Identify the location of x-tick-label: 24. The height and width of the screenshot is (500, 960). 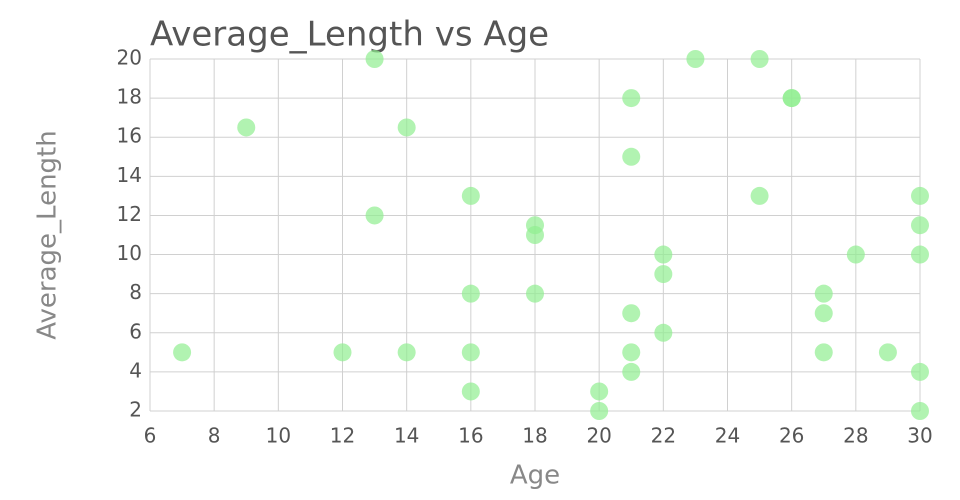
(727, 436).